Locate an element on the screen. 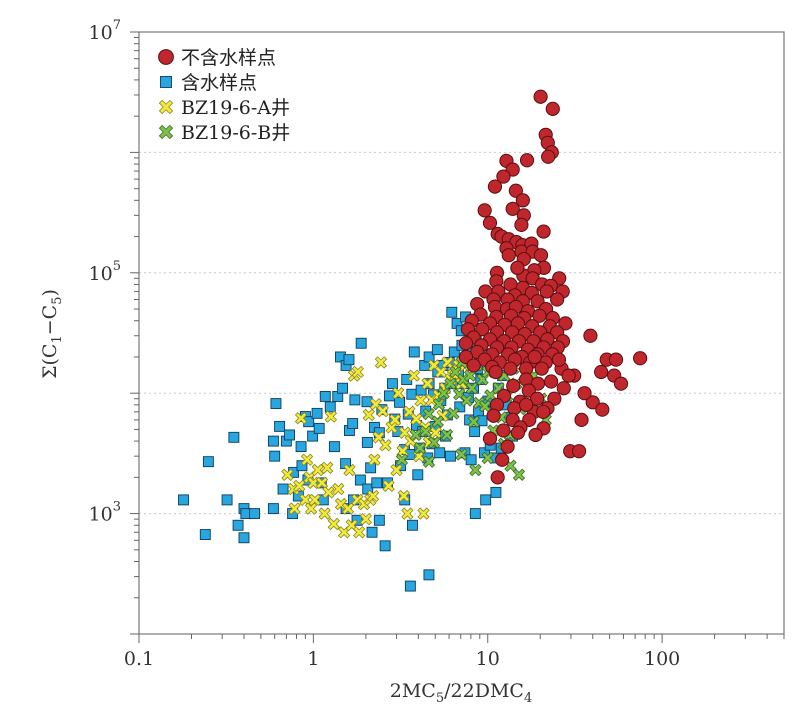 This screenshot has height=721, width=800. y-tick-label: 10³ is located at coordinates (105, 513).